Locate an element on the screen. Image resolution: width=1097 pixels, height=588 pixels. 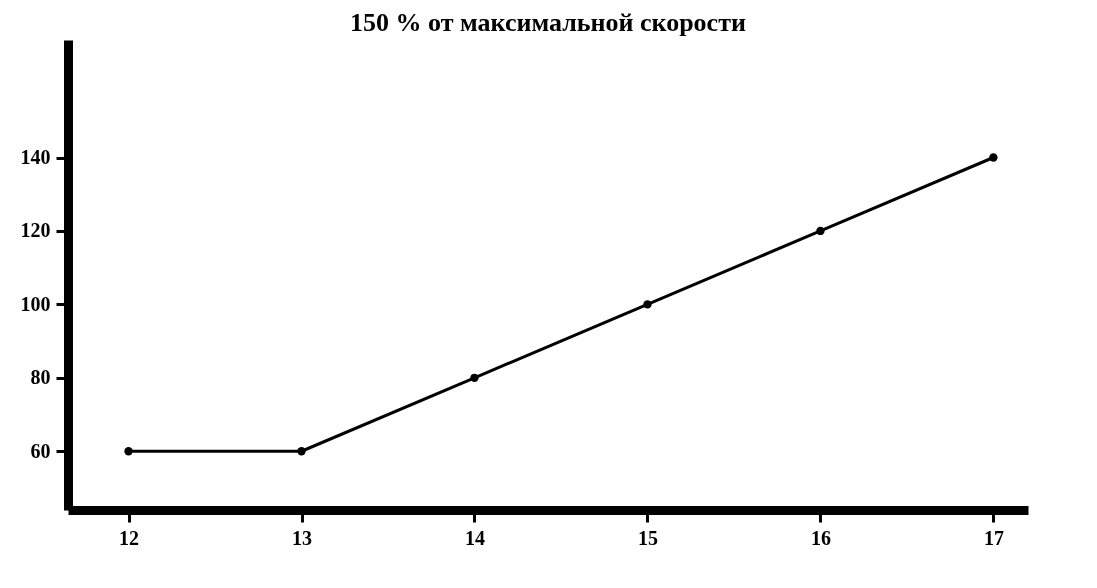
y-tick-label: 120 is located at coordinates (35, 230).